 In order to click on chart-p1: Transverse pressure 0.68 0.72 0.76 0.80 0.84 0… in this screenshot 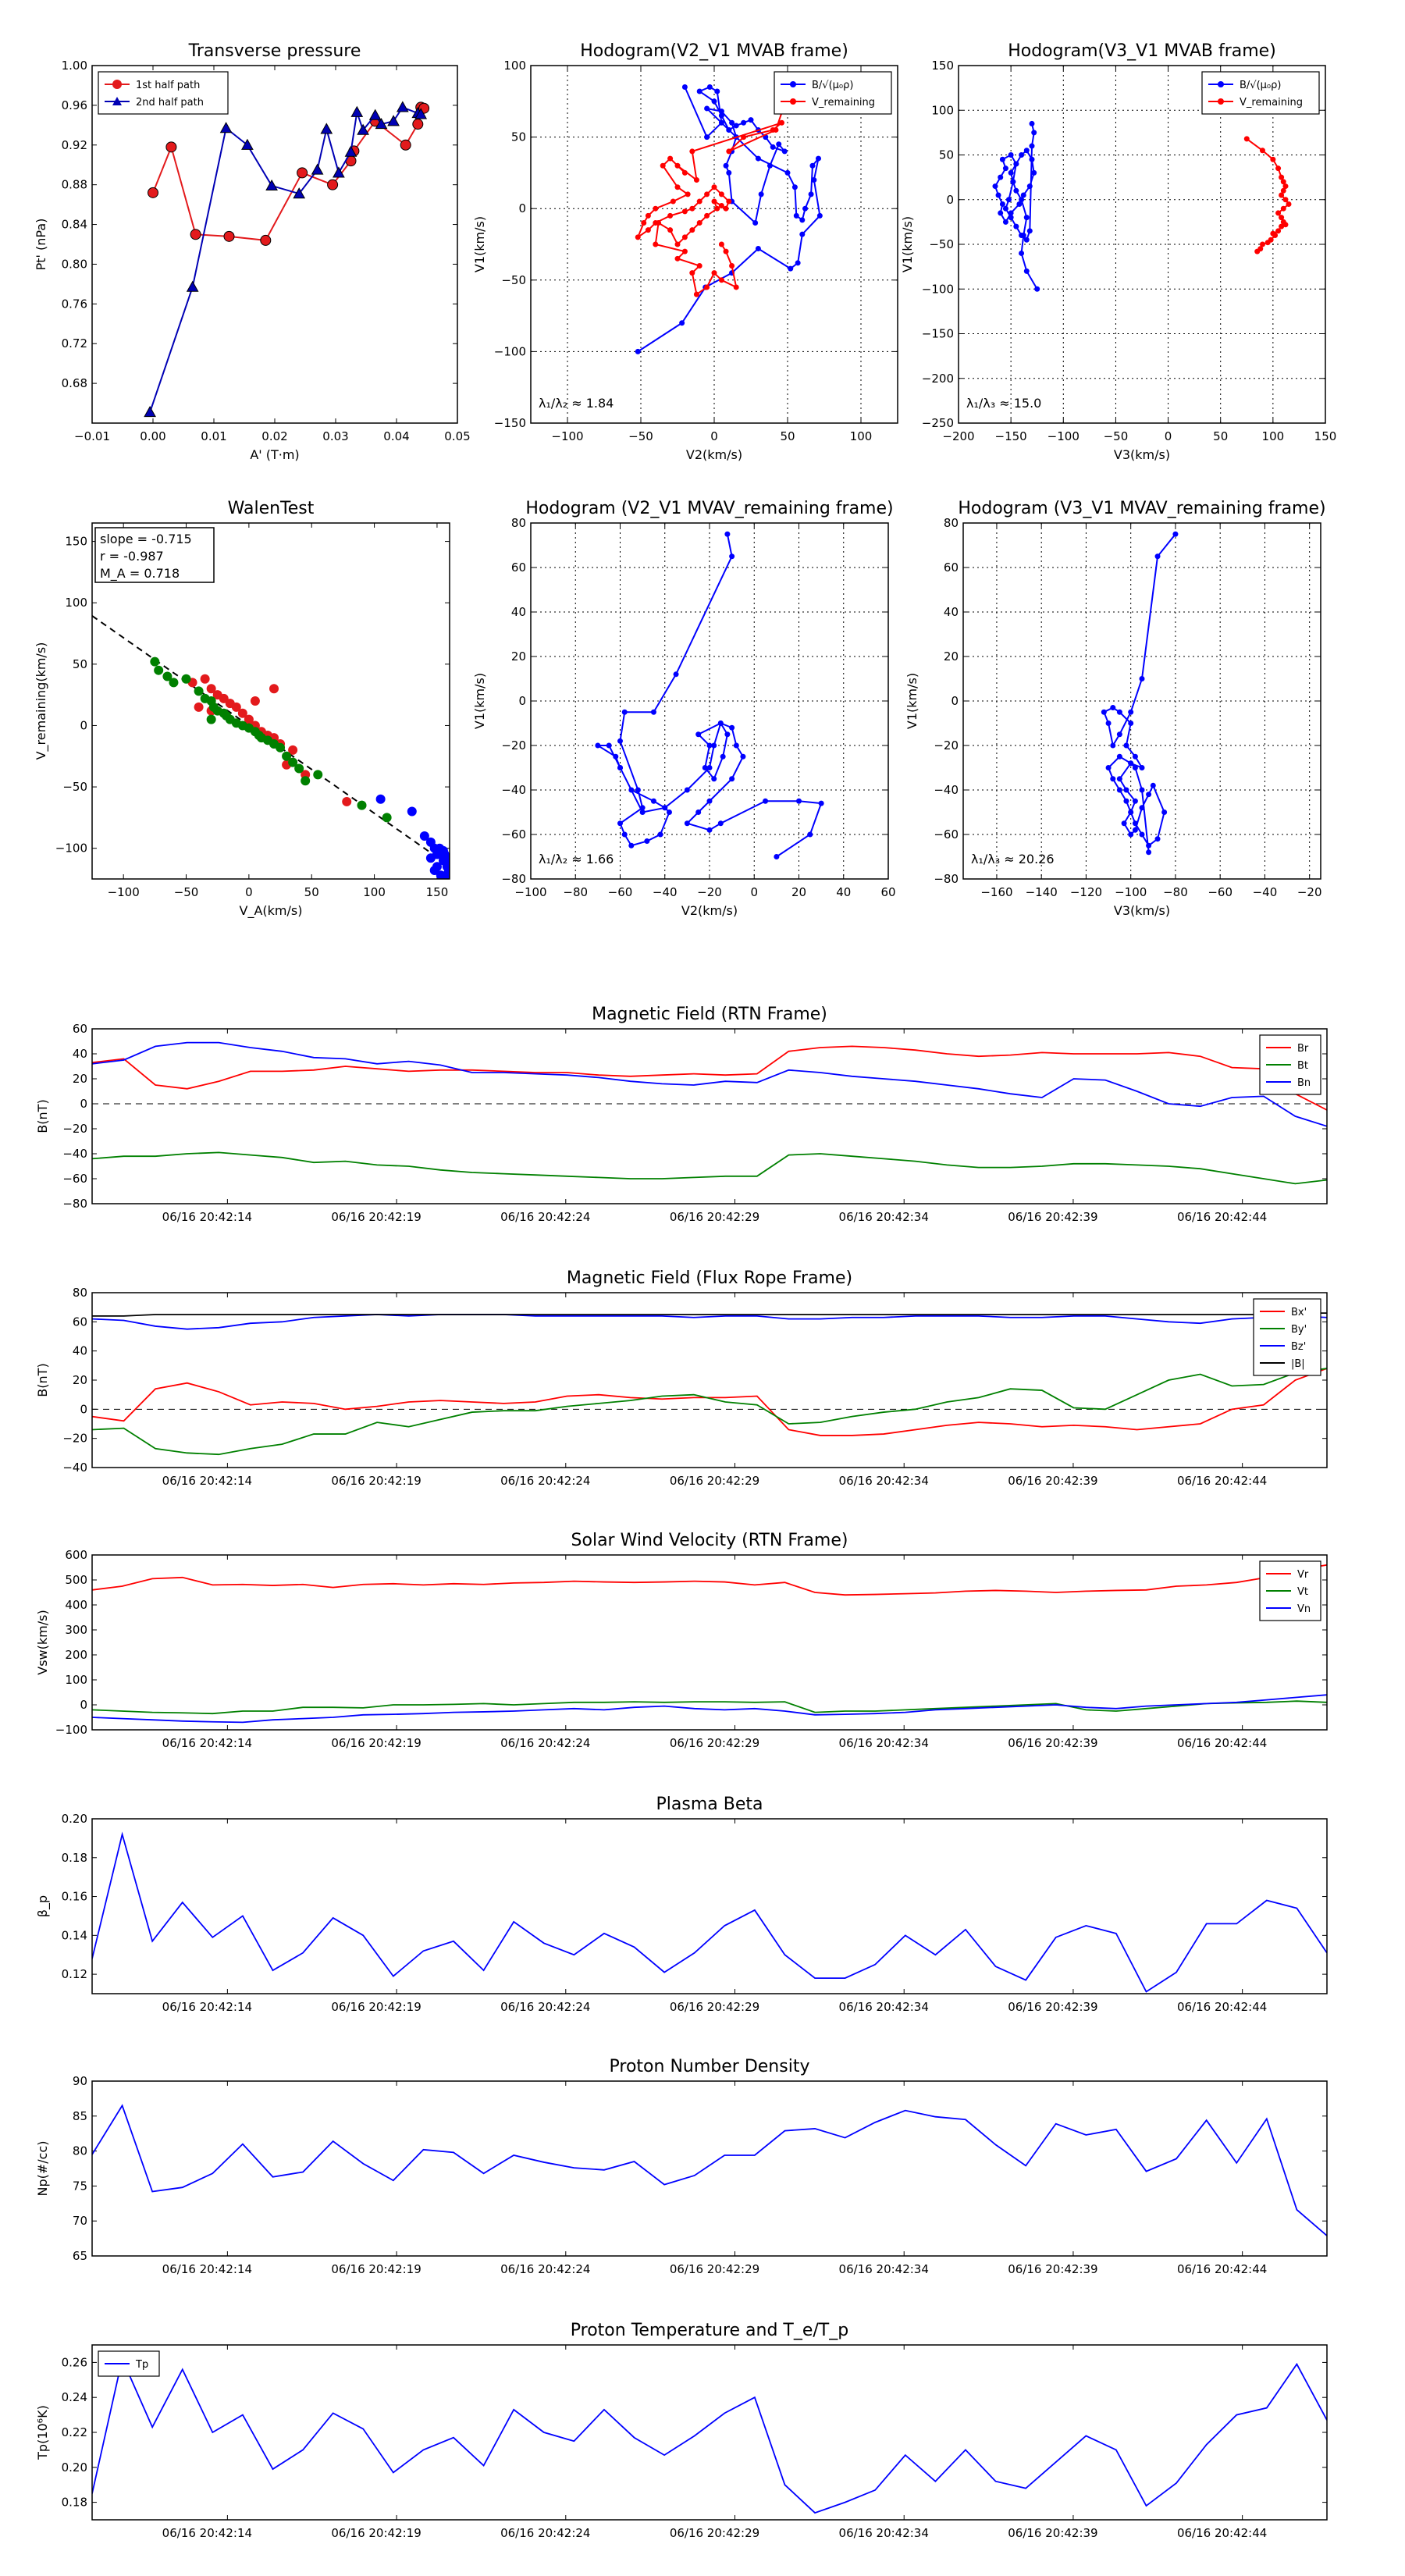, I will do `click(253, 251)`.